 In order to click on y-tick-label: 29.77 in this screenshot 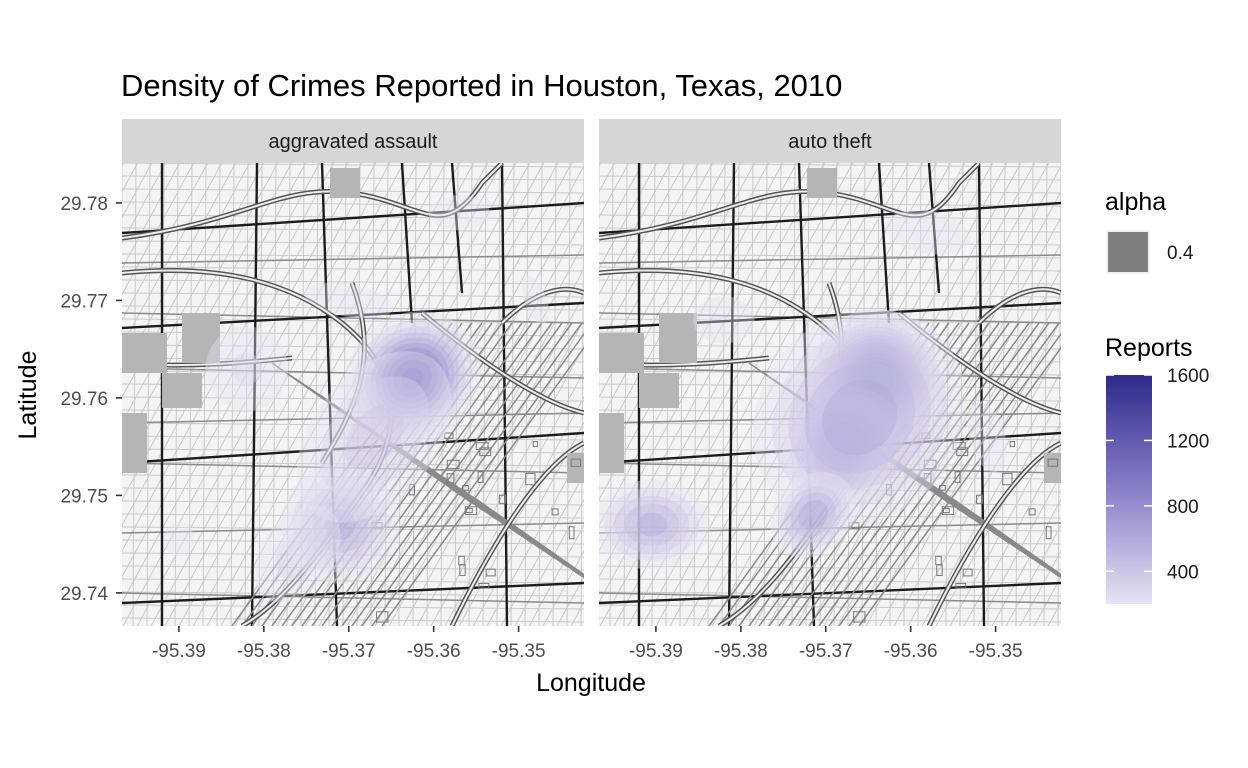, I will do `click(84, 301)`.